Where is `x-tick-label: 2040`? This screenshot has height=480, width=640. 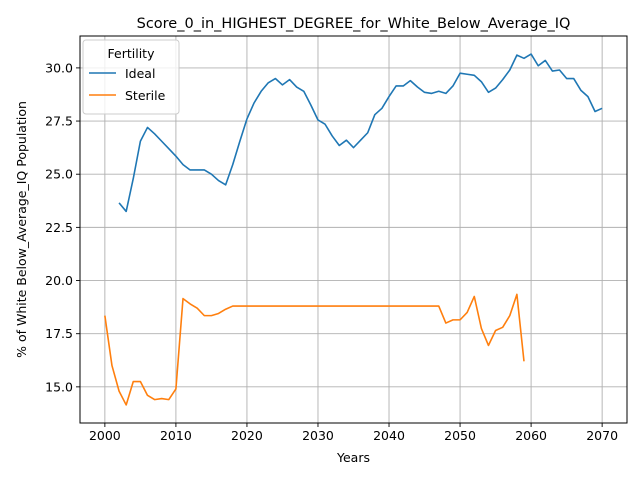 x-tick-label: 2040 is located at coordinates (389, 435).